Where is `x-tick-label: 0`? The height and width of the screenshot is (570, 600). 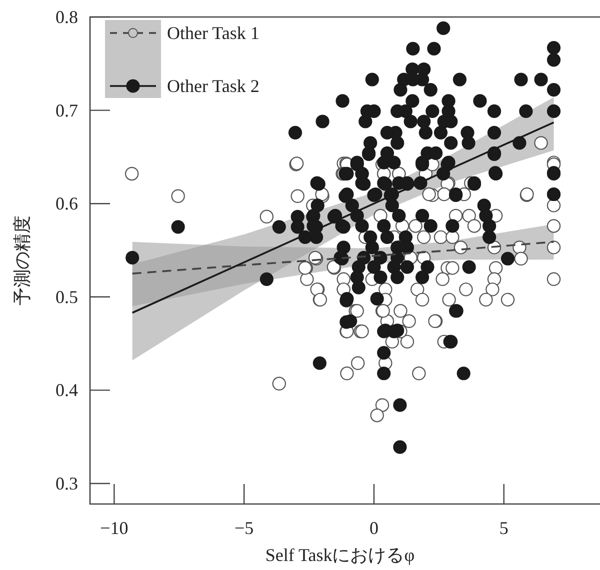 x-tick-label: 0 is located at coordinates (373, 528).